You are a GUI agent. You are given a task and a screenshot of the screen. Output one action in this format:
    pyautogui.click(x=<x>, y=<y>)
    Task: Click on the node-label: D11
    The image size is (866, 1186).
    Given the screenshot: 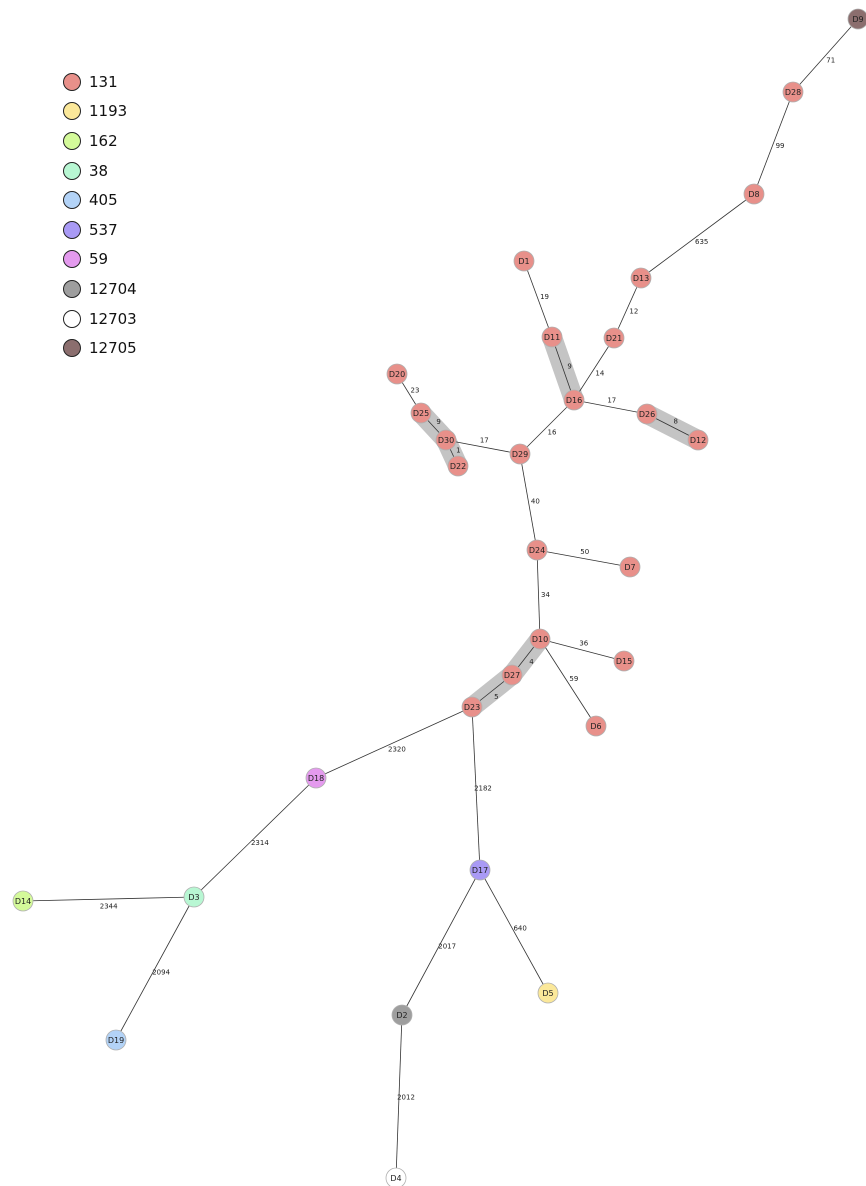 What is the action you would take?
    pyautogui.click(x=552, y=337)
    